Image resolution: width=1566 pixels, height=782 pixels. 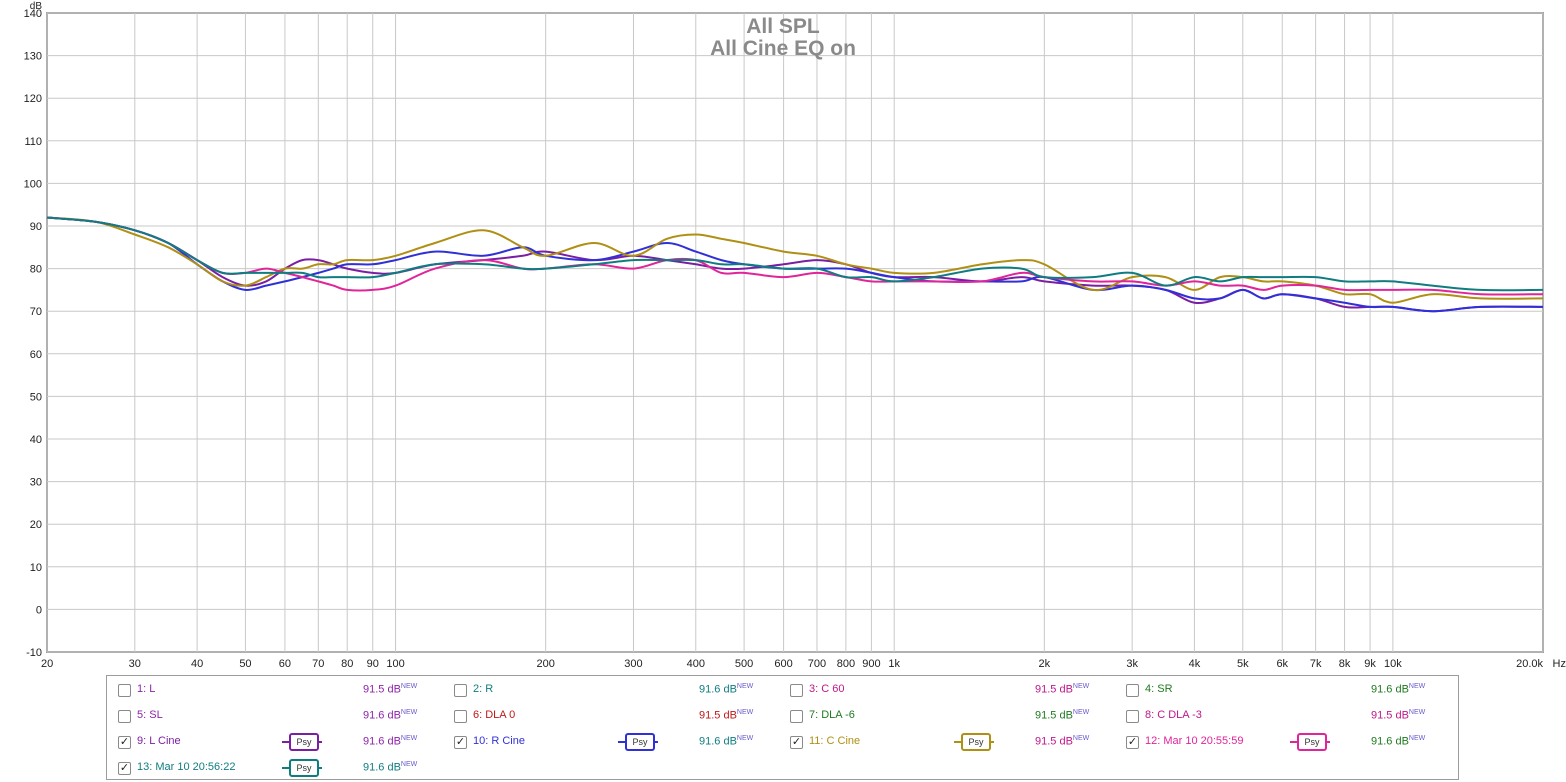 What do you see at coordinates (197, 664) in the screenshot?
I see `x-tick-label: 40` at bounding box center [197, 664].